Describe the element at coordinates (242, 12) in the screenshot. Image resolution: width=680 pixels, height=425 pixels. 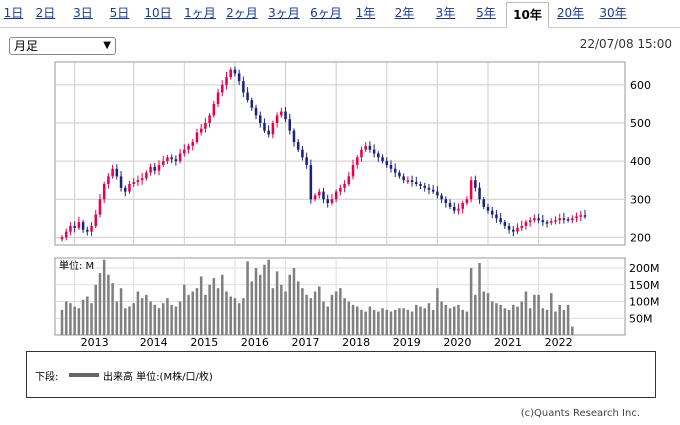
I see `tab-6: 2ヶ月` at that location.